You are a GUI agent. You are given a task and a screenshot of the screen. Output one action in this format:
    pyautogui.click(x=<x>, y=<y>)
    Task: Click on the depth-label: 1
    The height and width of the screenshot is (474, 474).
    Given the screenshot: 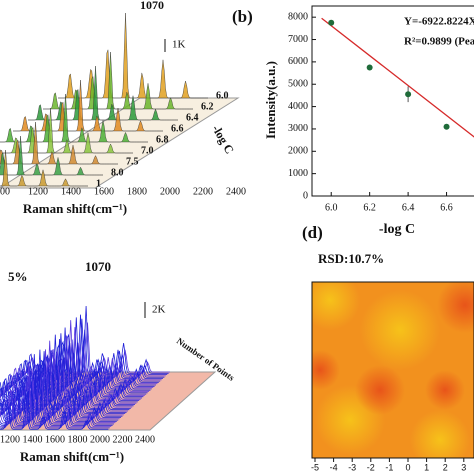 What is the action you would take?
    pyautogui.click(x=98, y=183)
    